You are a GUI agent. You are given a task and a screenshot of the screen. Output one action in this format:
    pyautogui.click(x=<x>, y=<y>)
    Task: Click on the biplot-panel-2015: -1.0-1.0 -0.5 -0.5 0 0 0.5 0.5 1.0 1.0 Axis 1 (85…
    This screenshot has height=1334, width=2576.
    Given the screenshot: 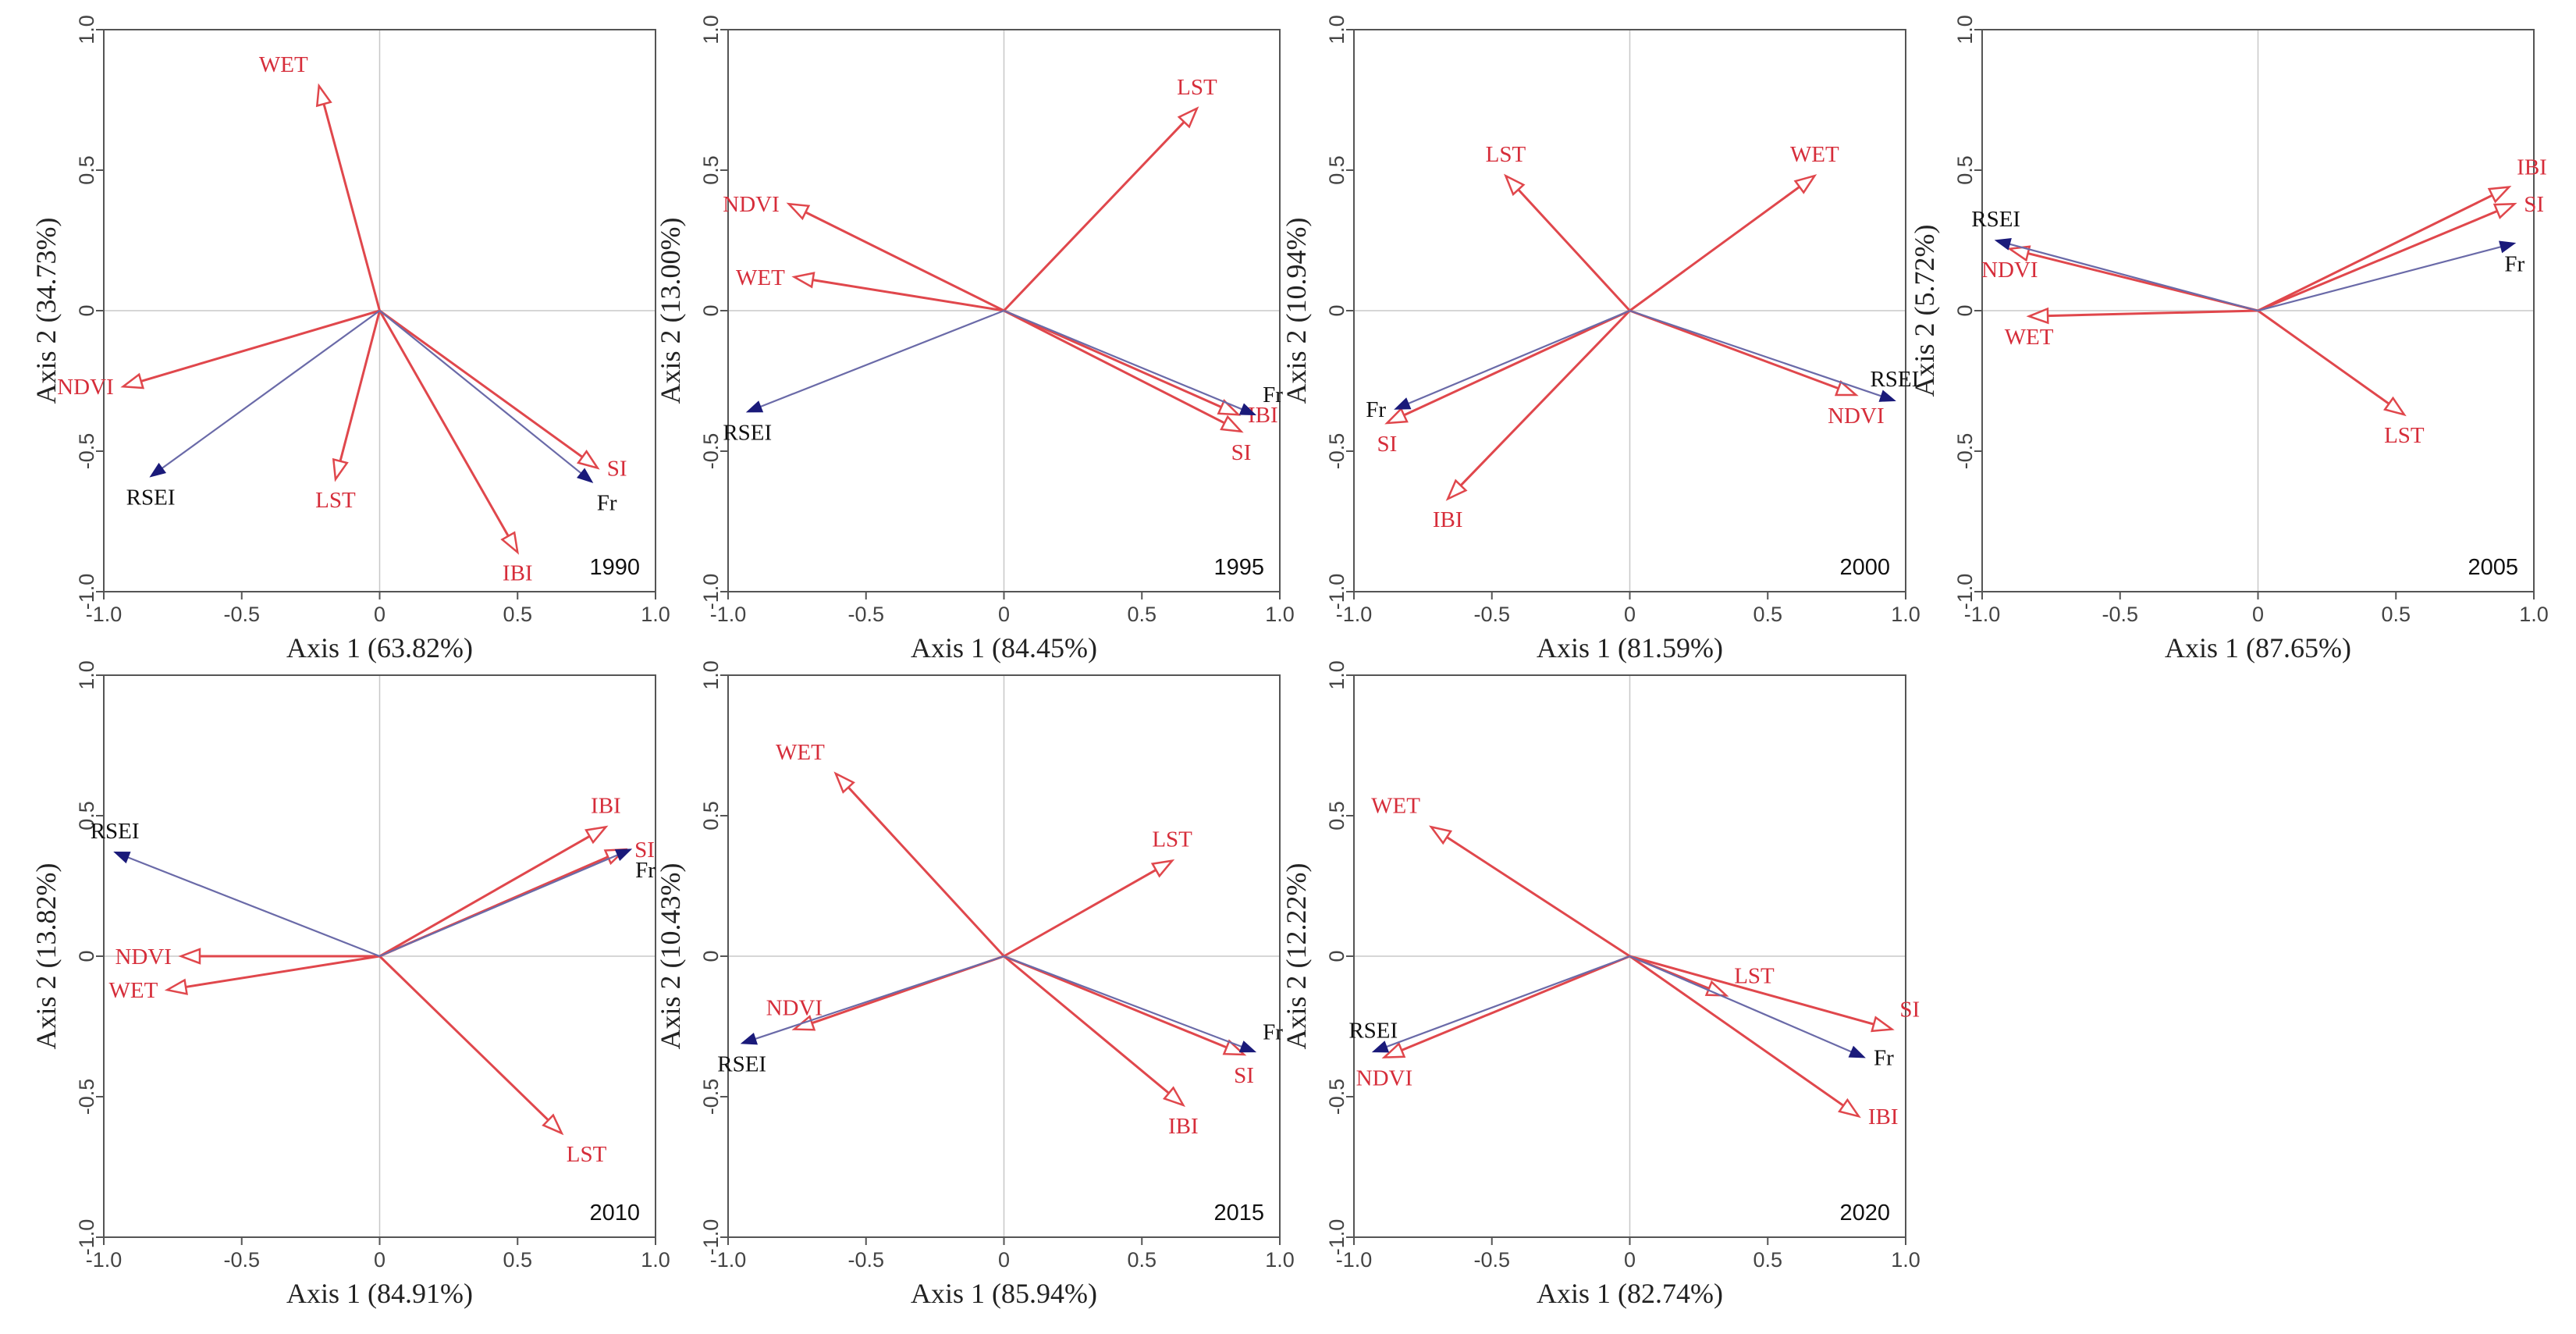 What is the action you would take?
    pyautogui.click(x=975, y=984)
    